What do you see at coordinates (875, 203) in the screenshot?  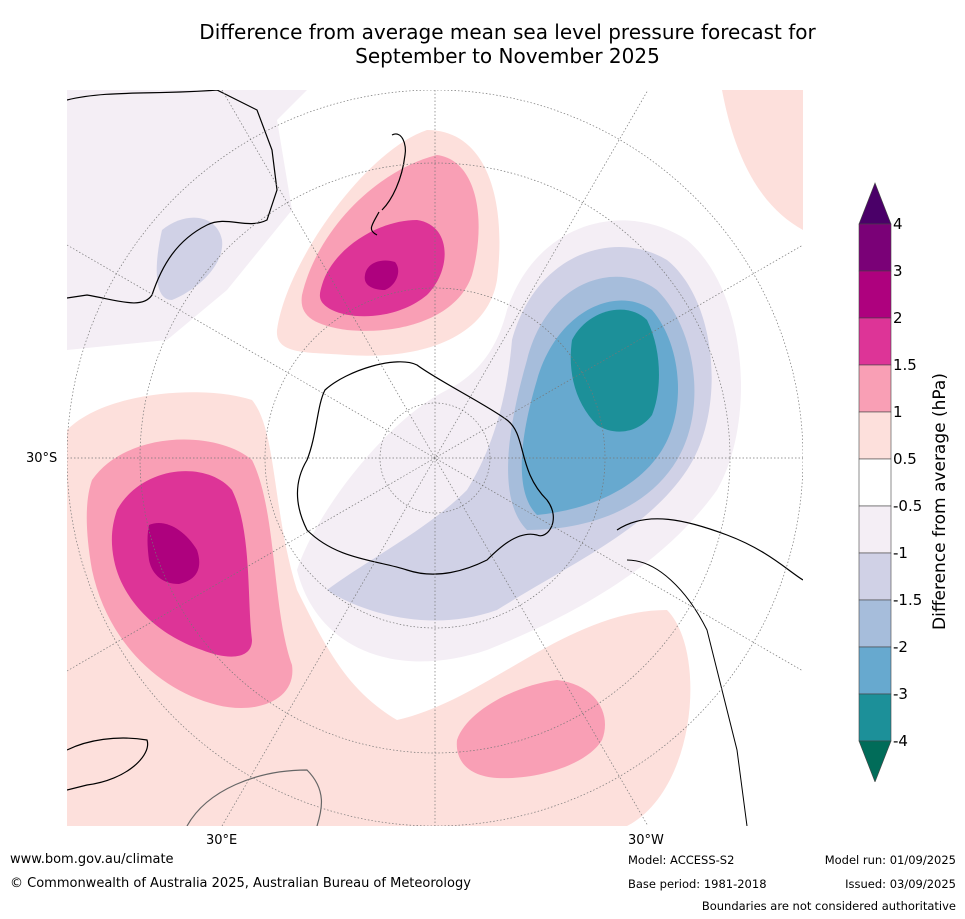 I see `colorbar-over-triangle` at bounding box center [875, 203].